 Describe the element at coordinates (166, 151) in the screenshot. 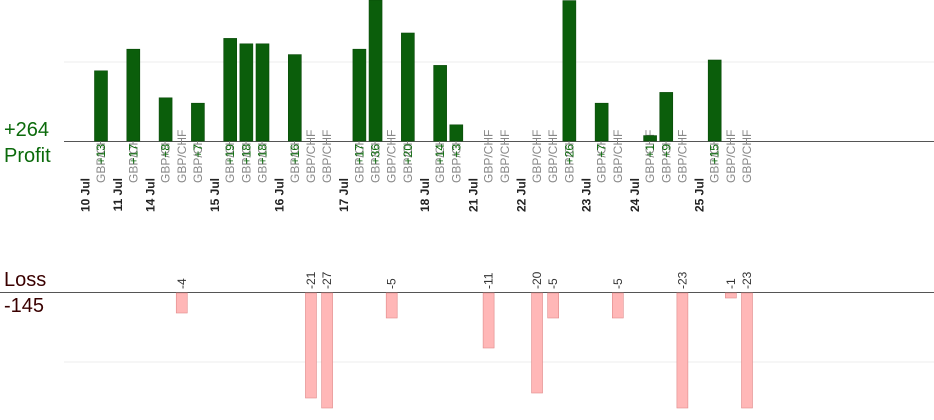

I see `profit-value-label: +8` at that location.